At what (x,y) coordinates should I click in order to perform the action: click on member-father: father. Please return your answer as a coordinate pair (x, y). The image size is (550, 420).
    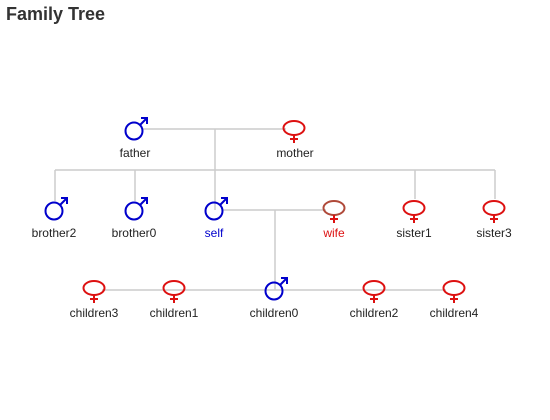
    Looking at the image, I should click on (135, 138).